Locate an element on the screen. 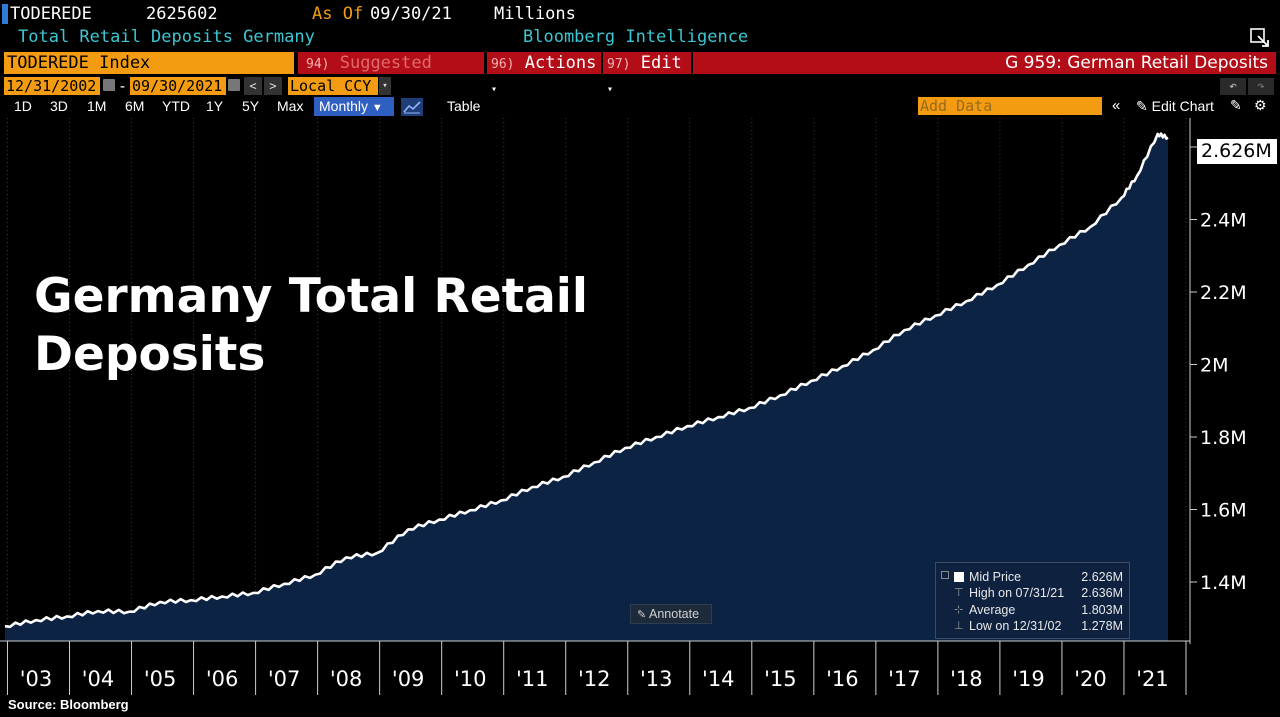  x-tick-label: '11 is located at coordinates (532, 679).